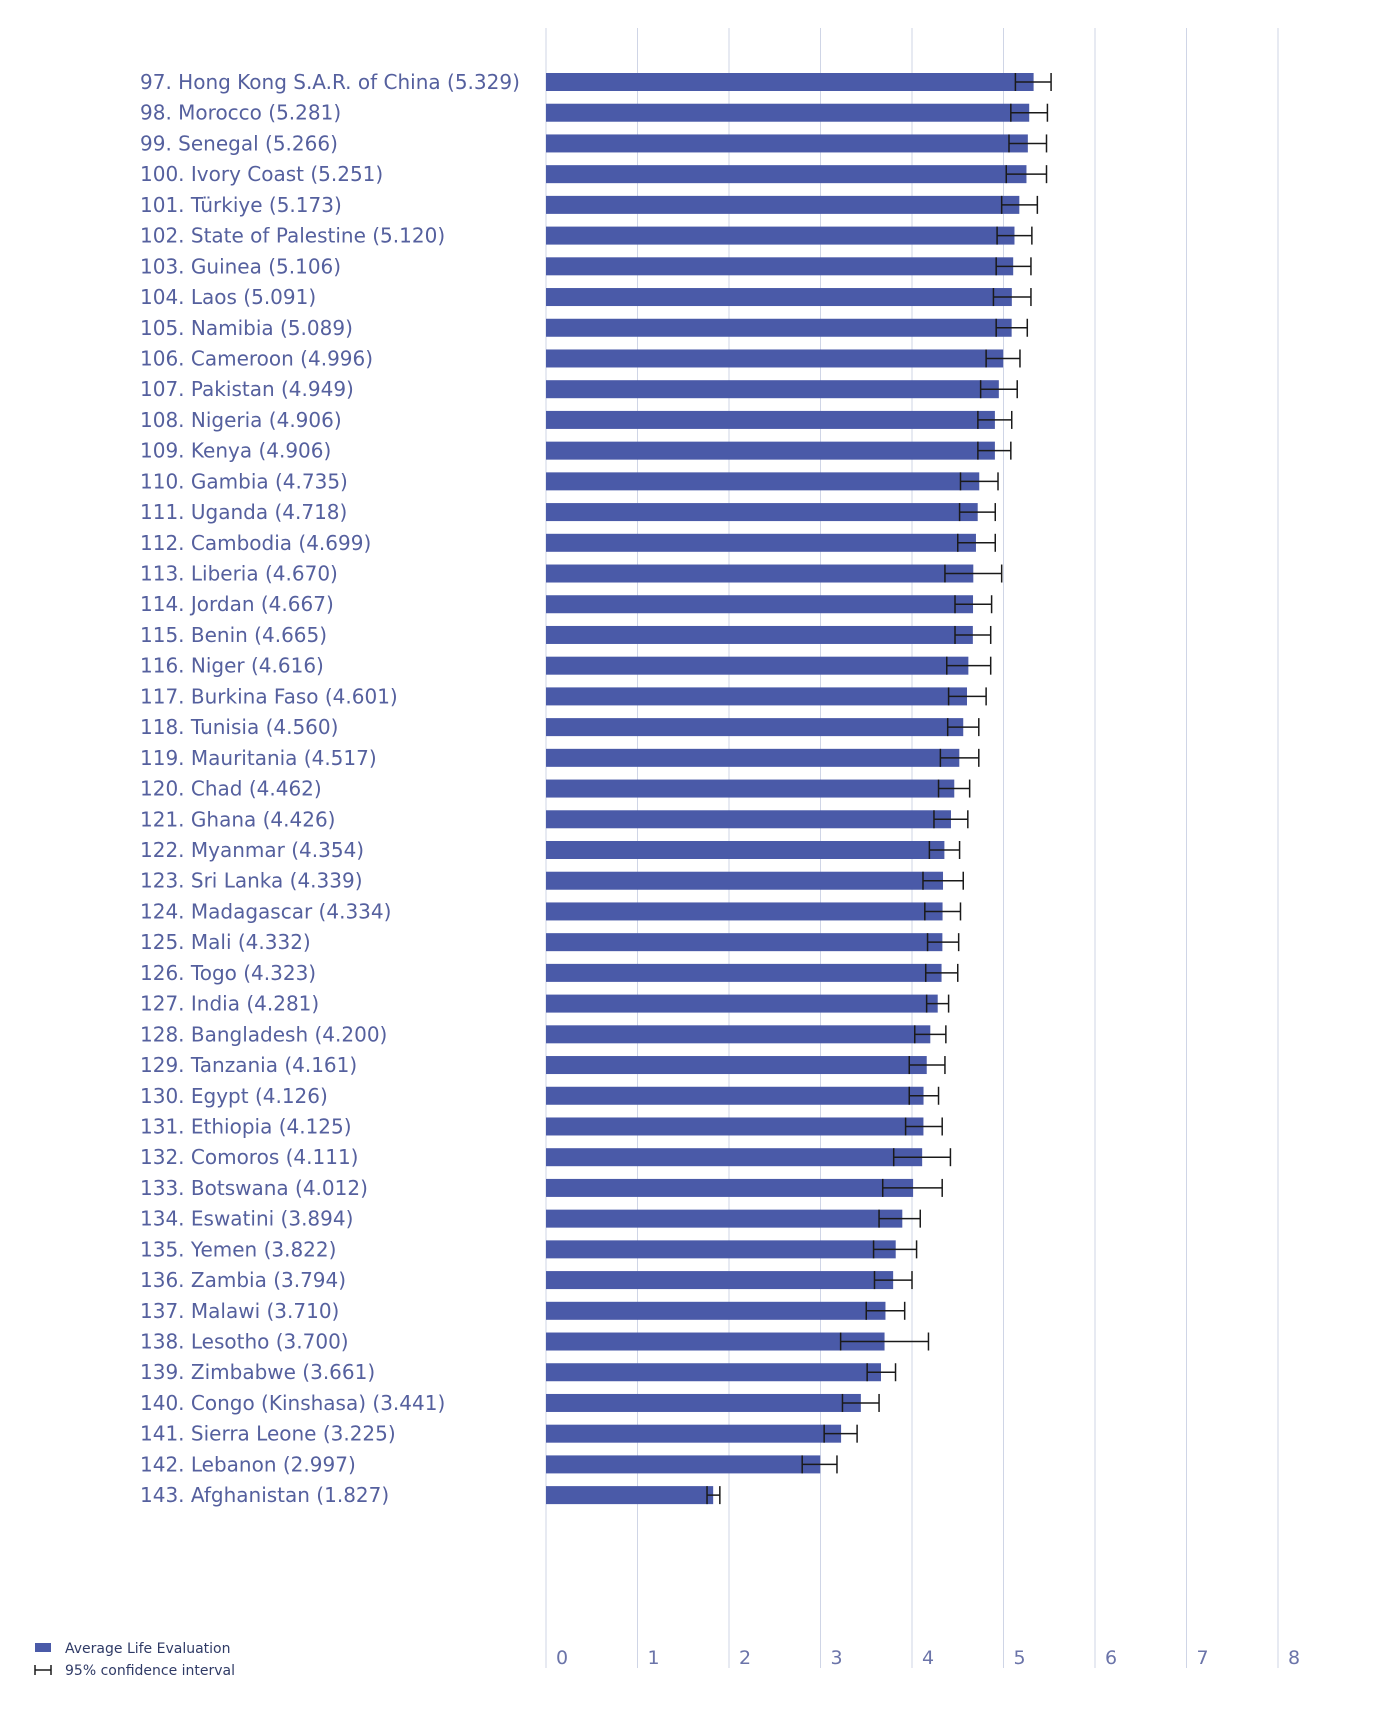  Describe the element at coordinates (148, 1649) in the screenshot. I see `legend-label-average: Average Life Evaluation` at that location.